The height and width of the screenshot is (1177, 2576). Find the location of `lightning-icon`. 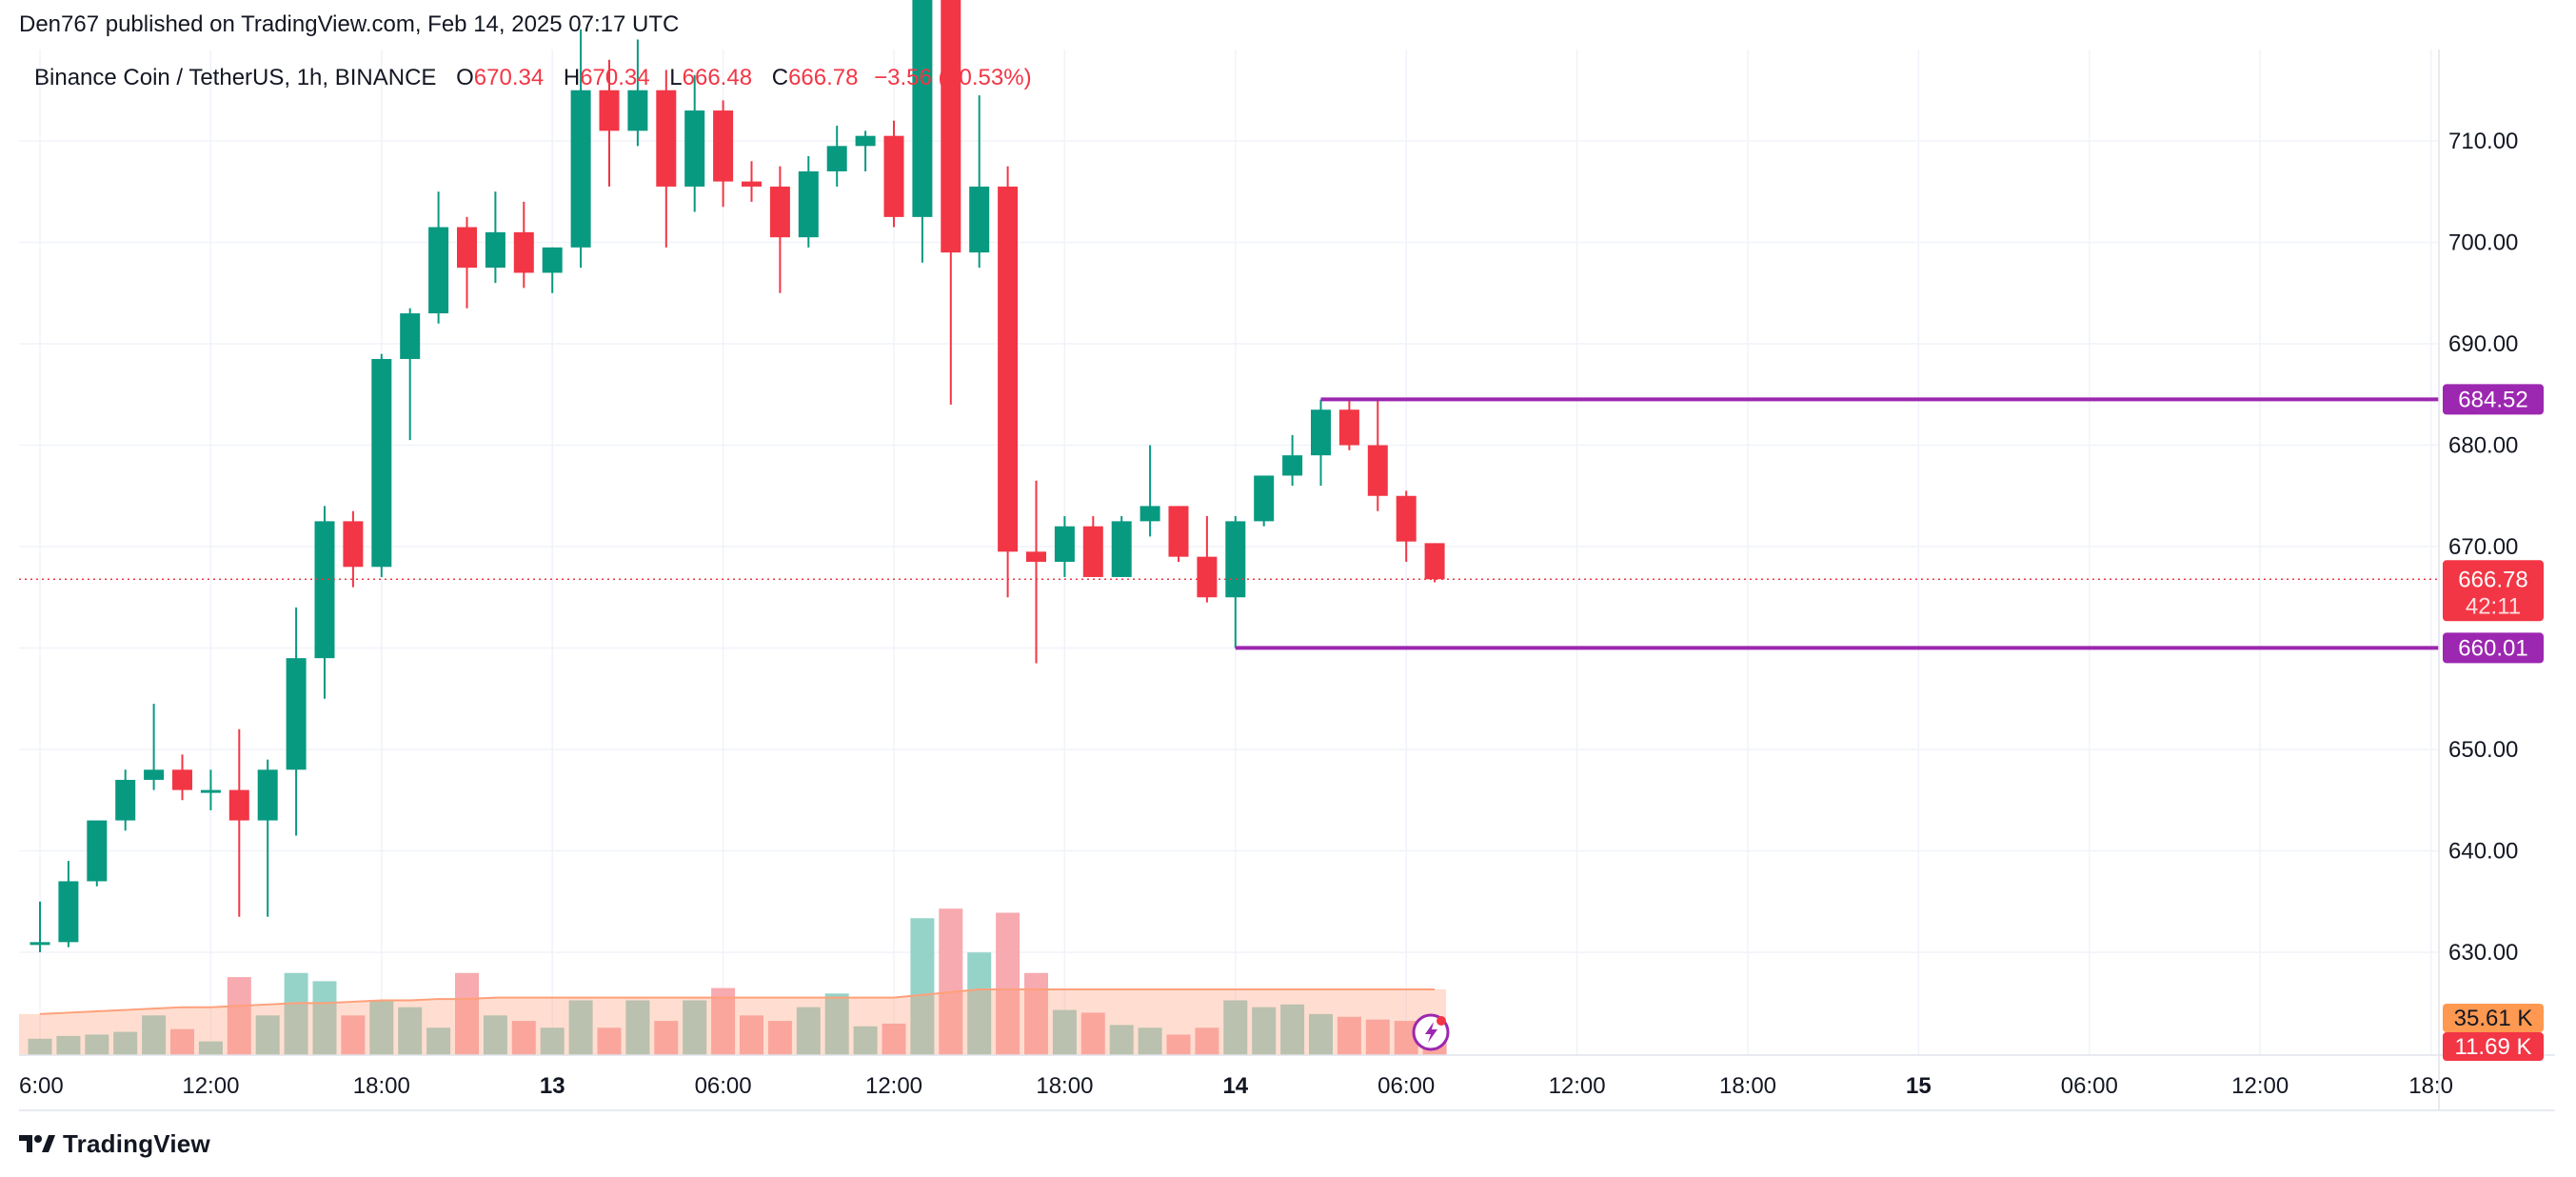

lightning-icon is located at coordinates (1431, 1032).